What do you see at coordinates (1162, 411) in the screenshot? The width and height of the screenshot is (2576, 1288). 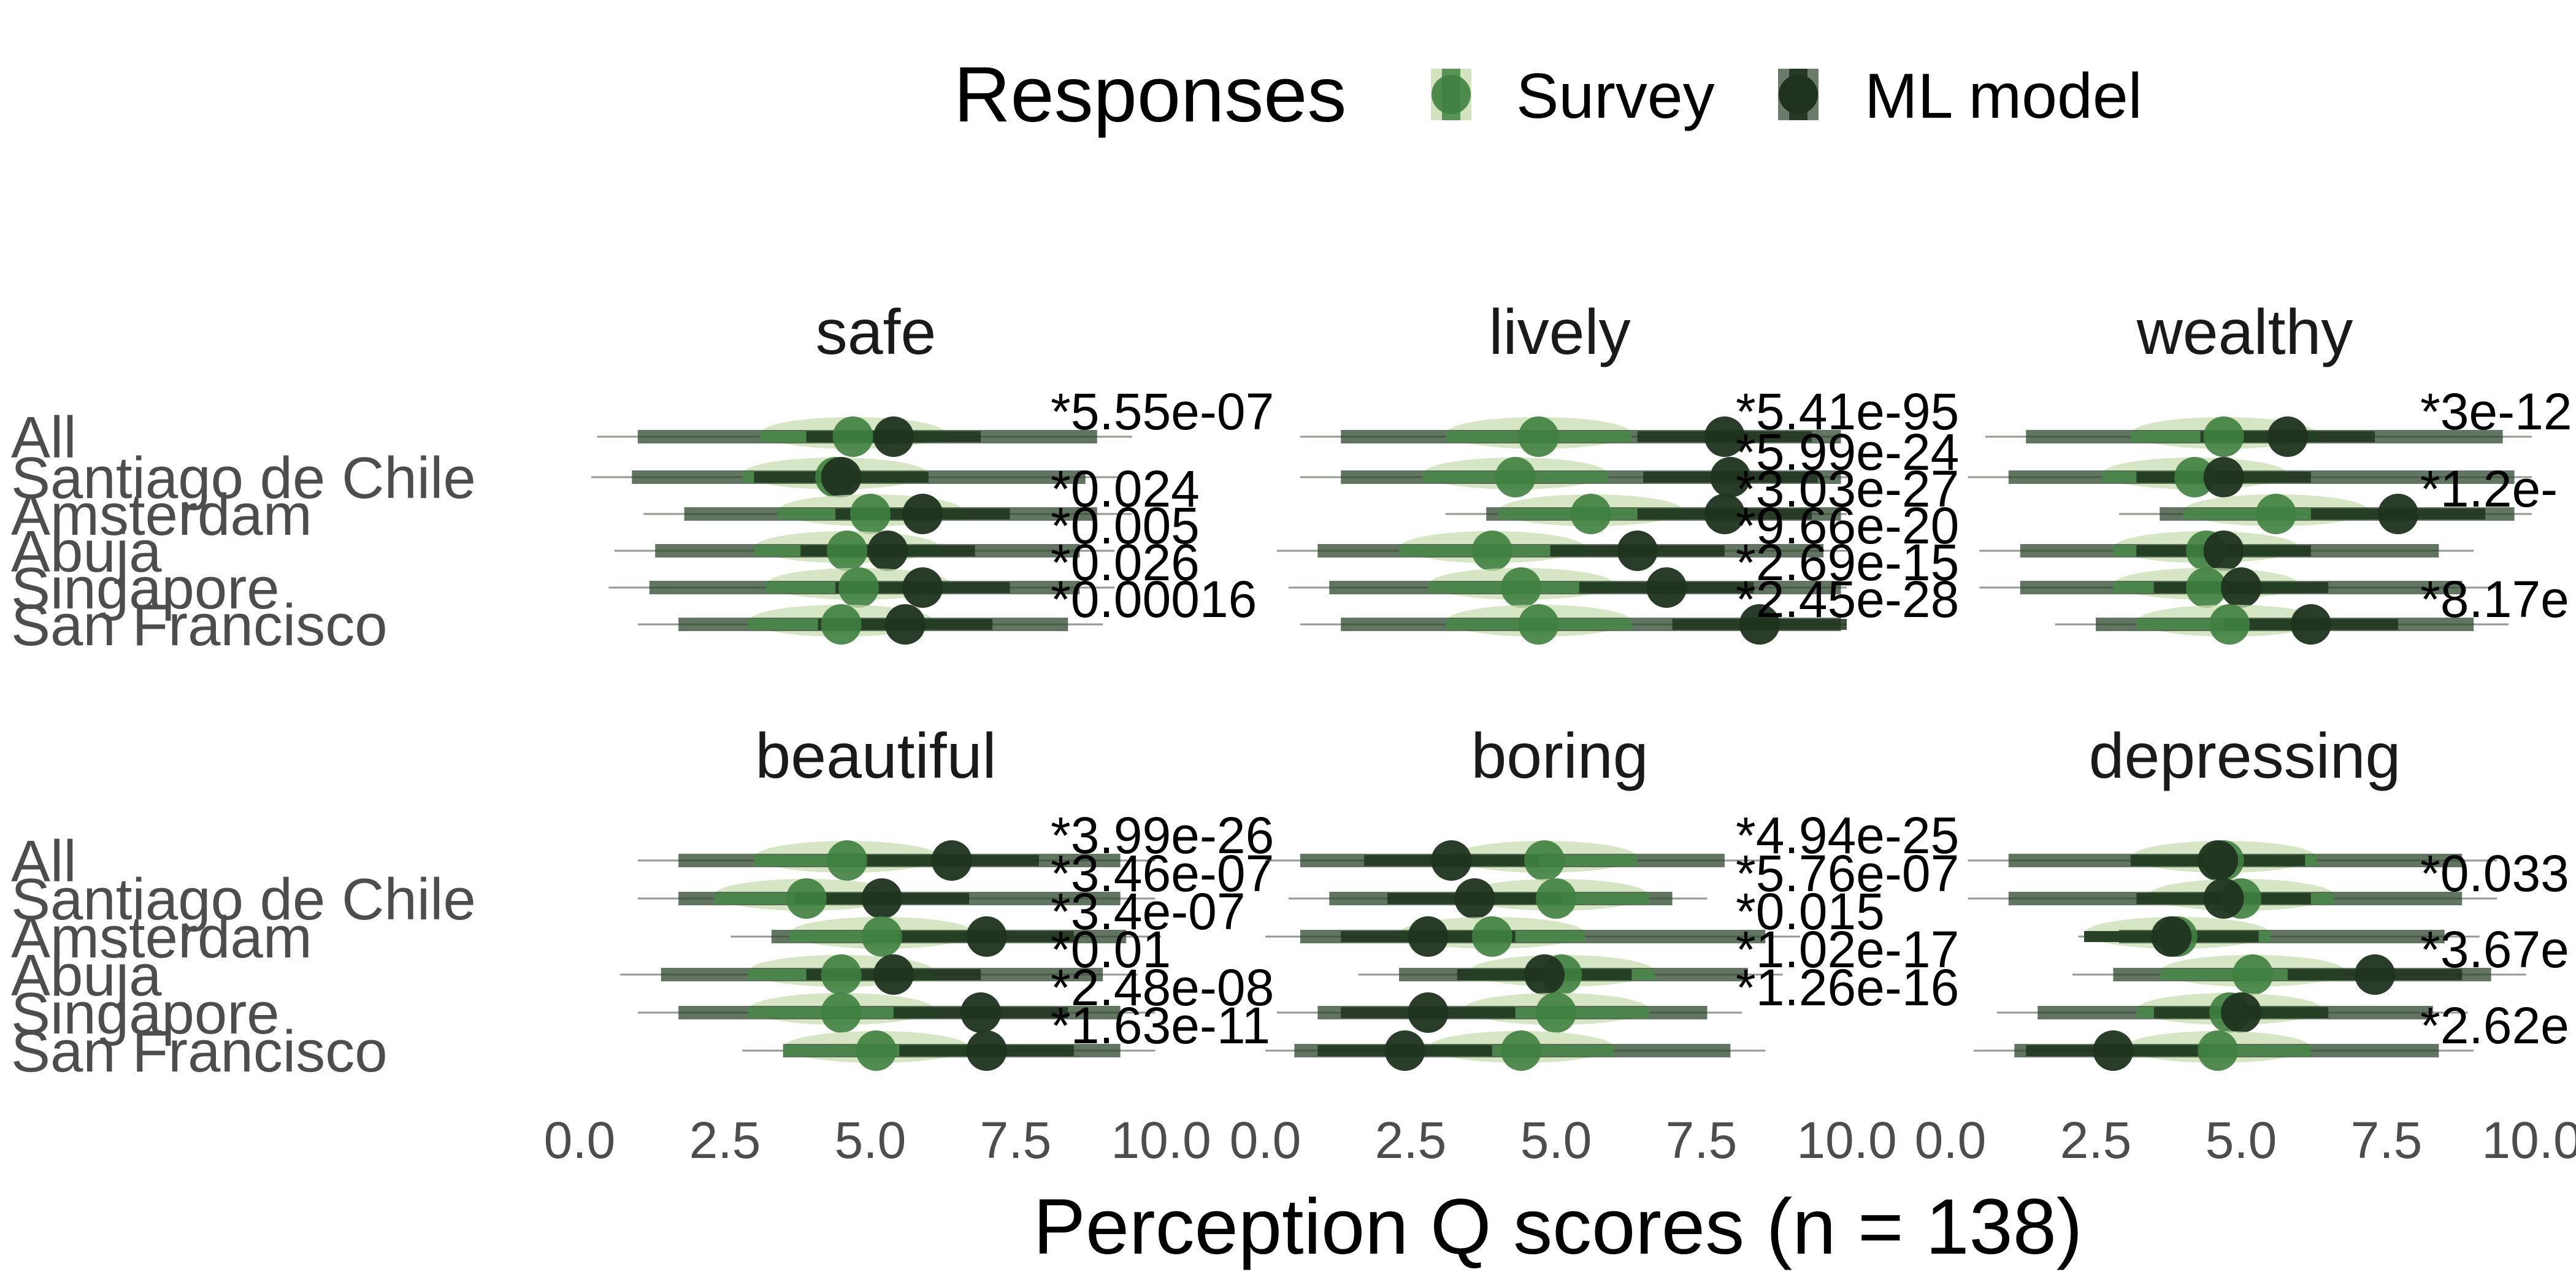 I see `p-value-label: *5.55e-07` at bounding box center [1162, 411].